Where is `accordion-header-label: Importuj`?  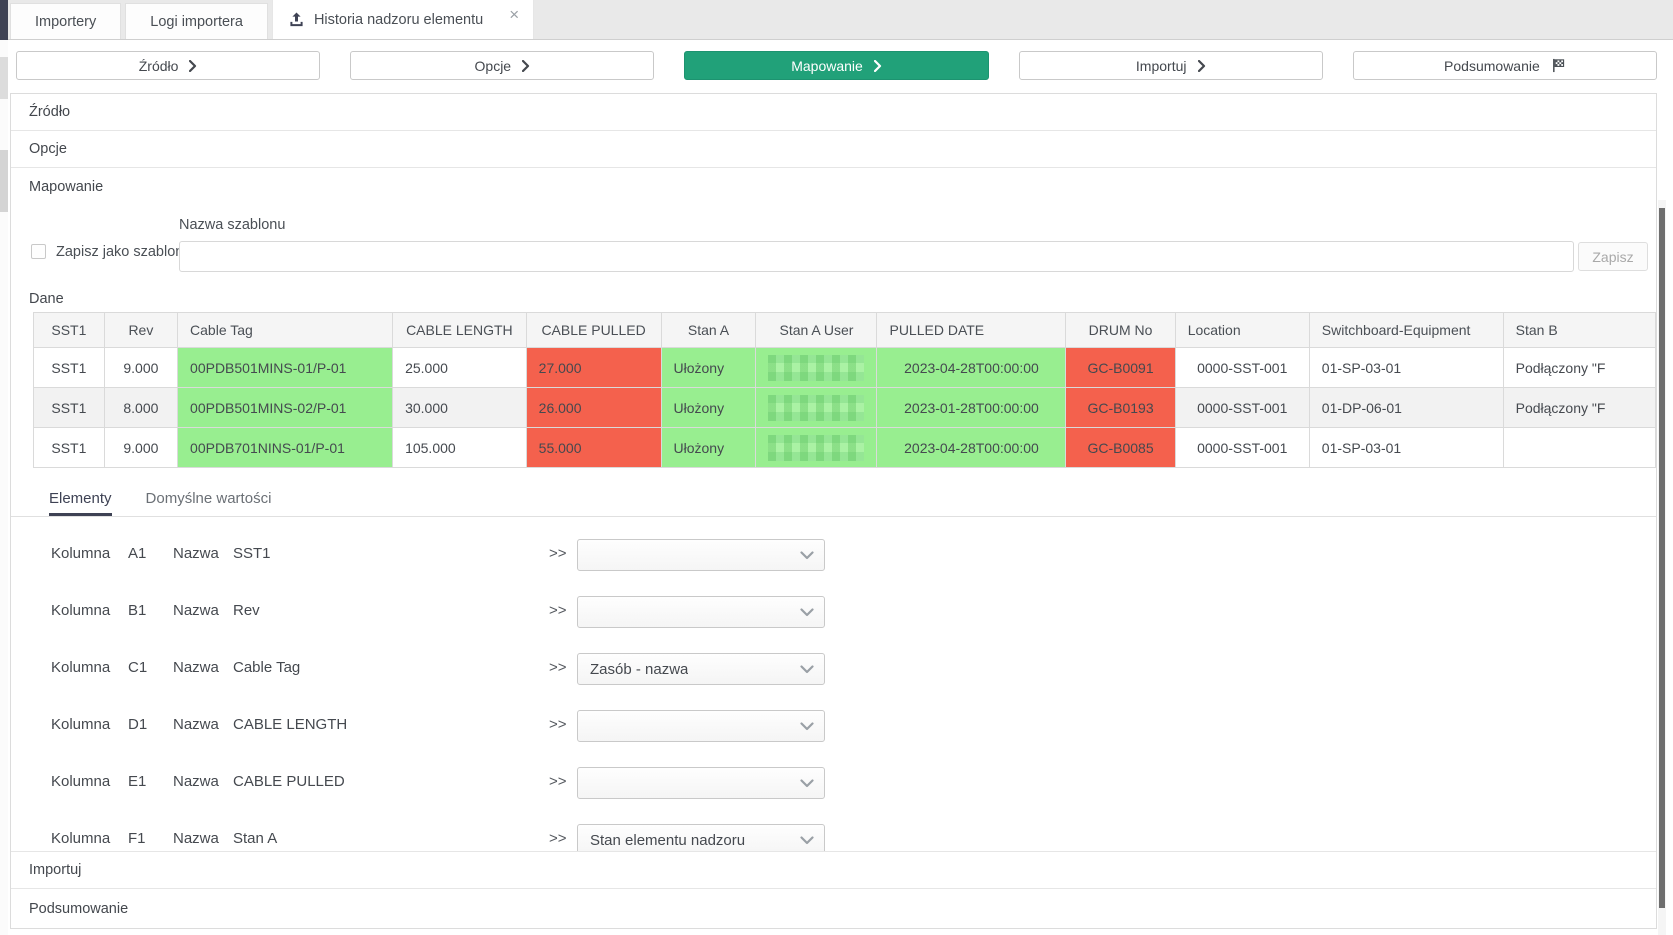
accordion-header-label: Importuj is located at coordinates (55, 870).